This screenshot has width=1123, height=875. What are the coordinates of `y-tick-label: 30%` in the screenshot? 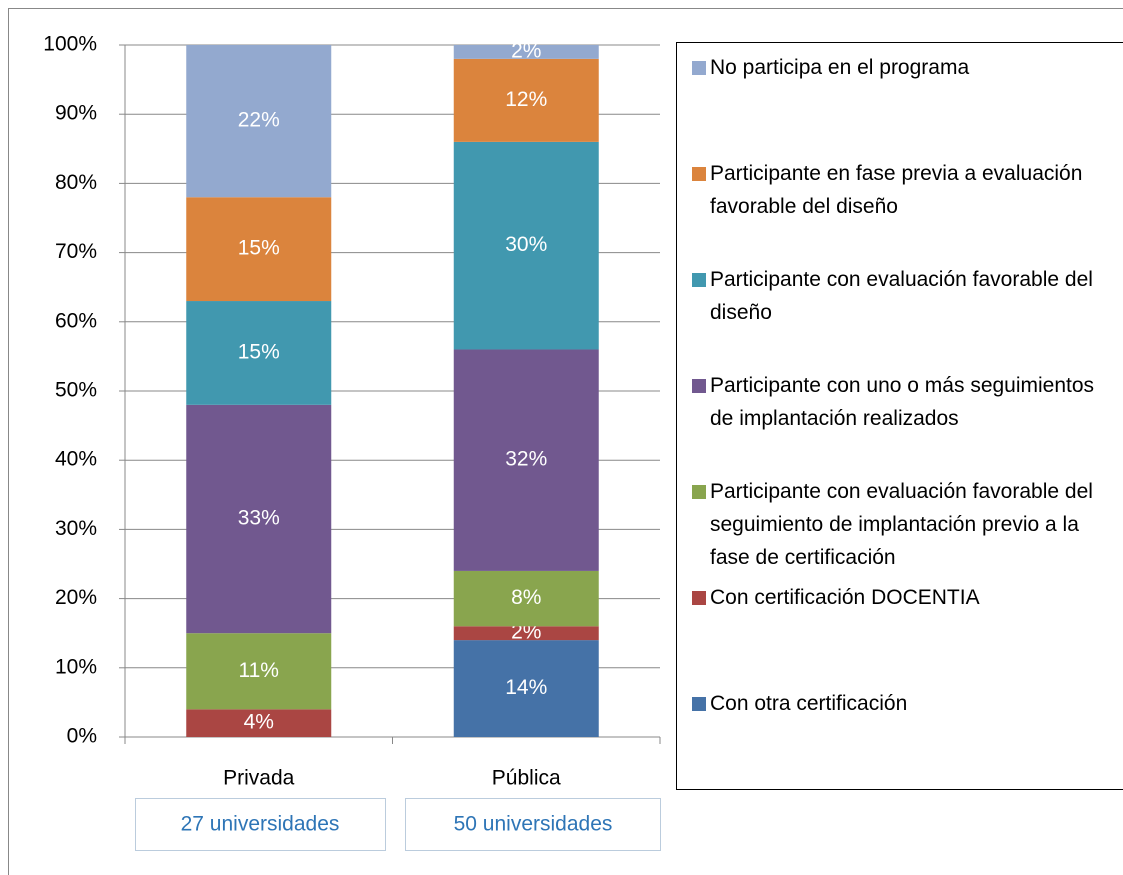 It's located at (76, 528).